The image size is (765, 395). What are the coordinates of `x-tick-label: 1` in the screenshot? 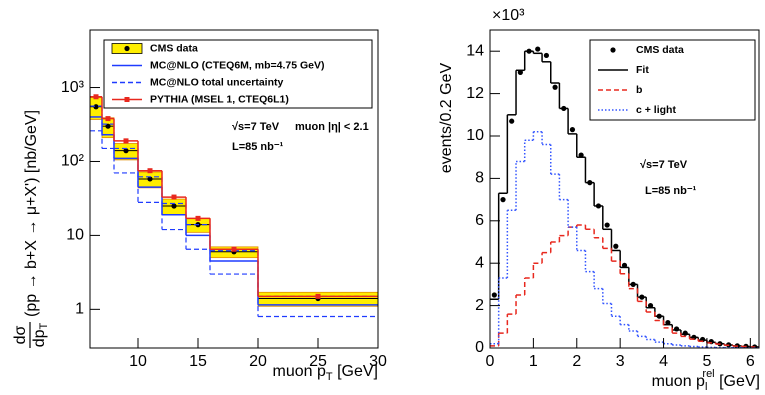 It's located at (533, 361).